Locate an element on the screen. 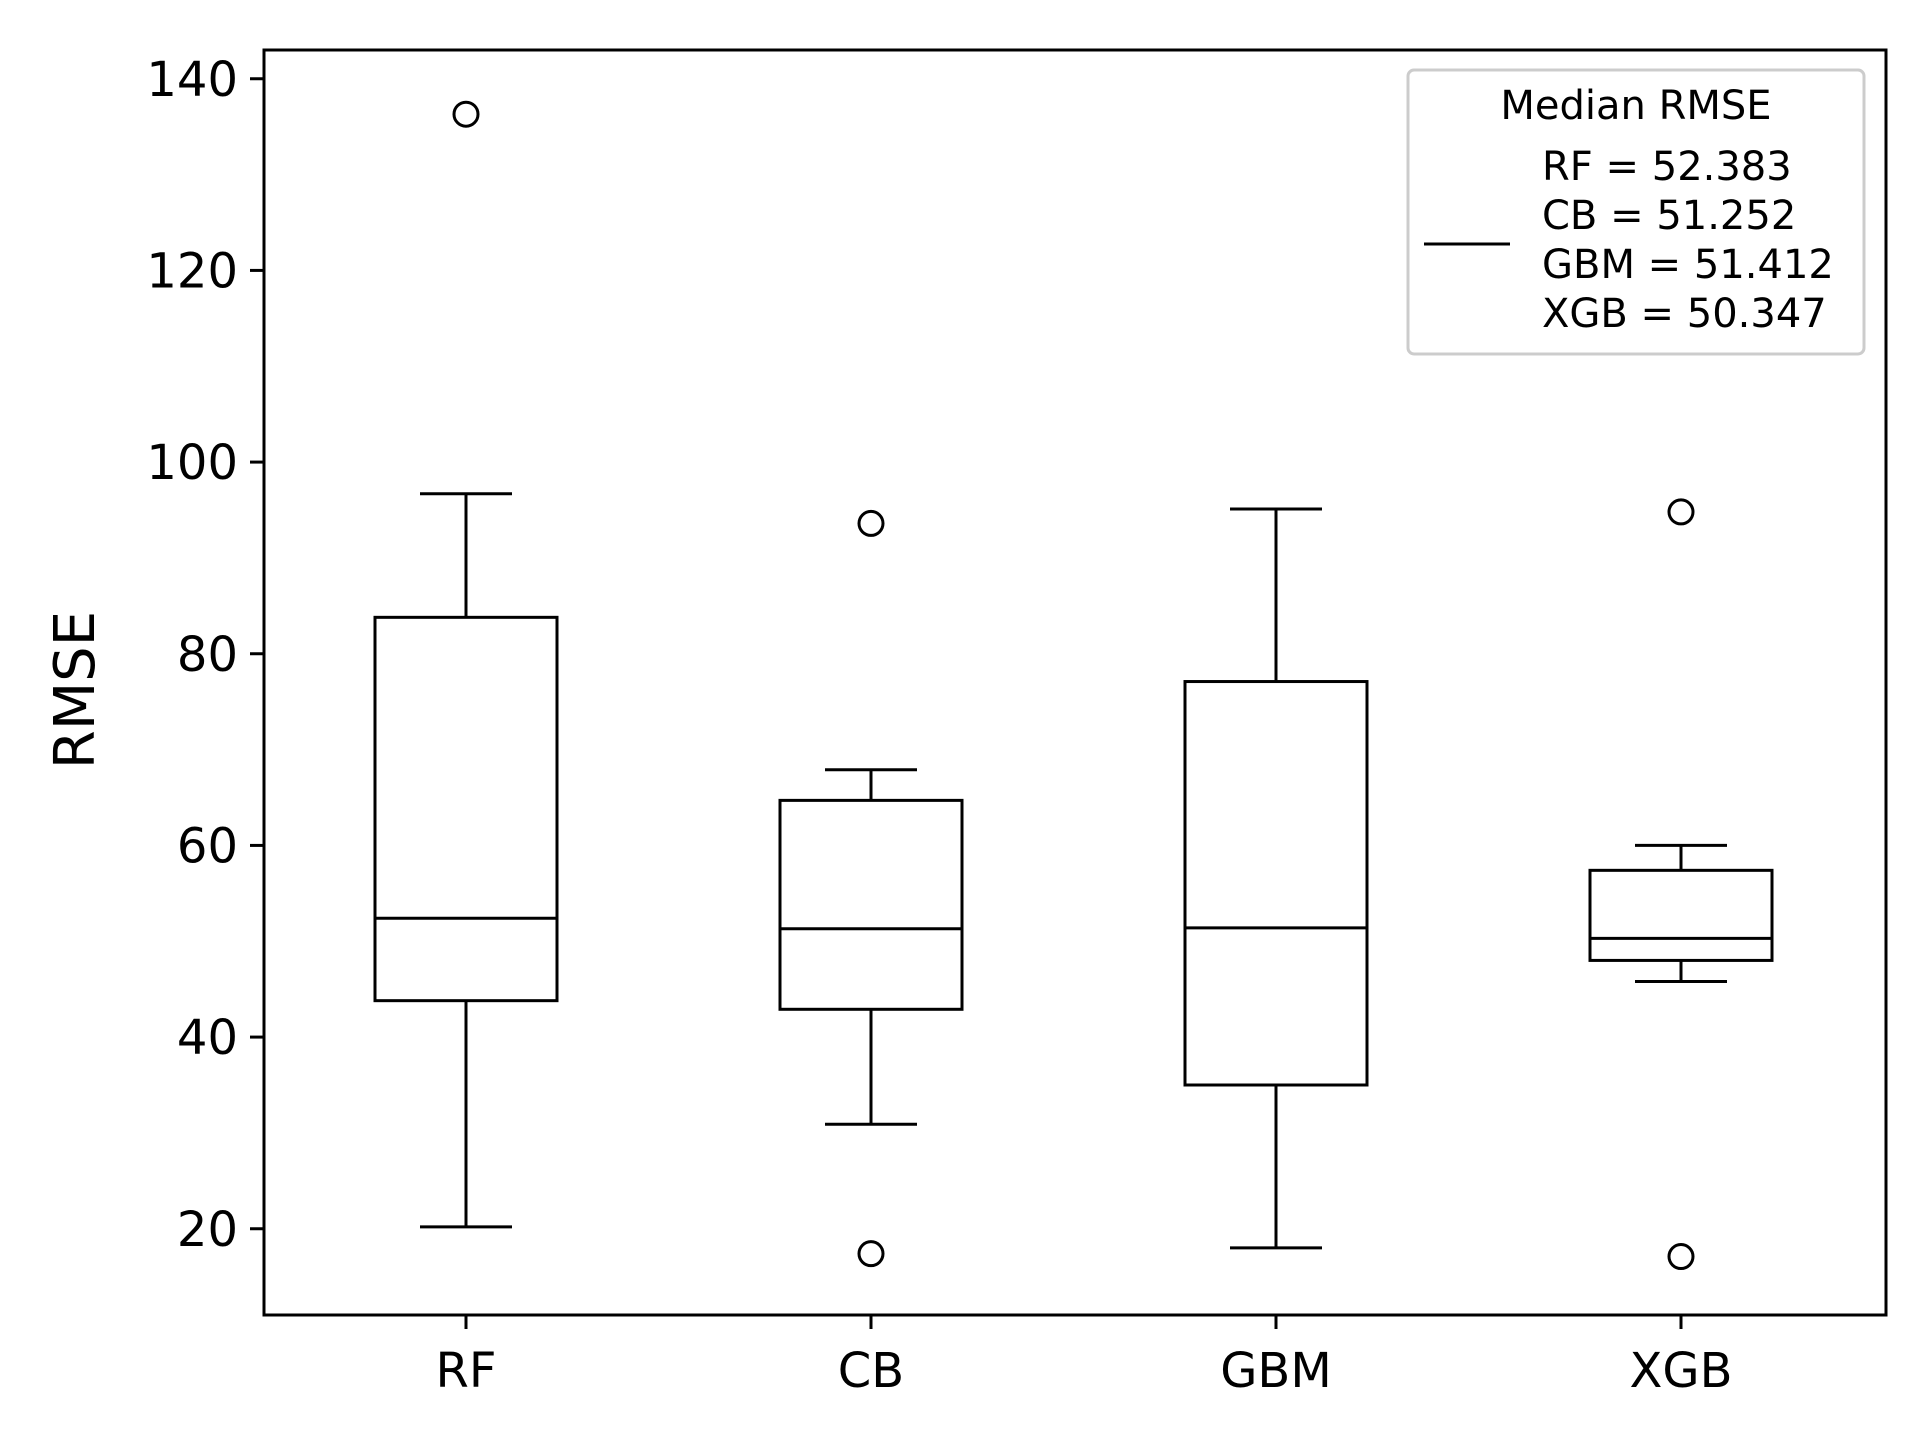 This screenshot has width=1920, height=1440. y-axis: 20 40 60 80 100 120 140 is located at coordinates (205, 655).